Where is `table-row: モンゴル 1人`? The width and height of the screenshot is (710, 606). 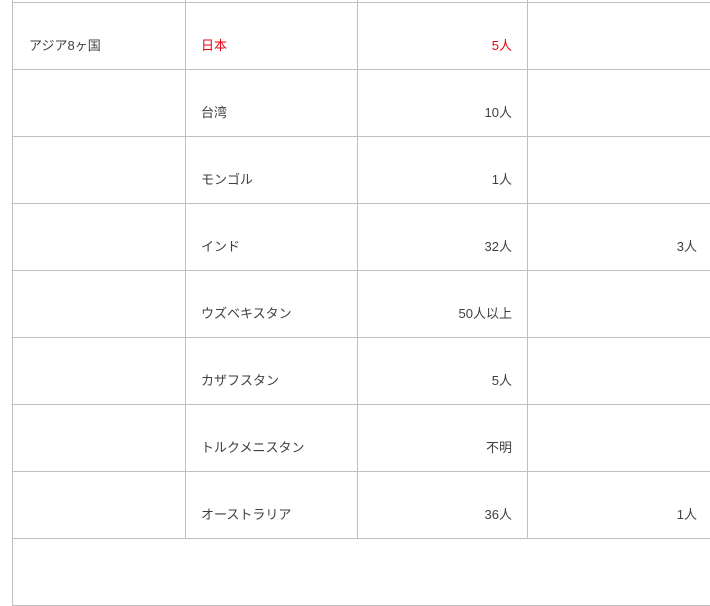
table-row: モンゴル 1人 is located at coordinates (361, 170).